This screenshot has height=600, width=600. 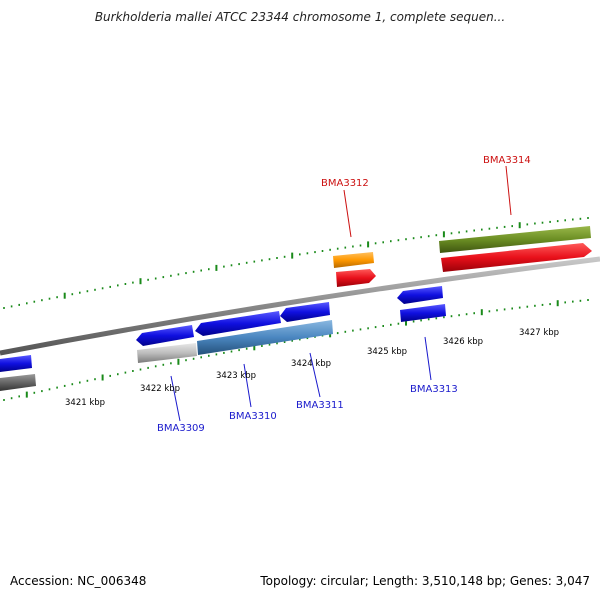 I want to click on gene-left-edge, so click(x=16, y=363).